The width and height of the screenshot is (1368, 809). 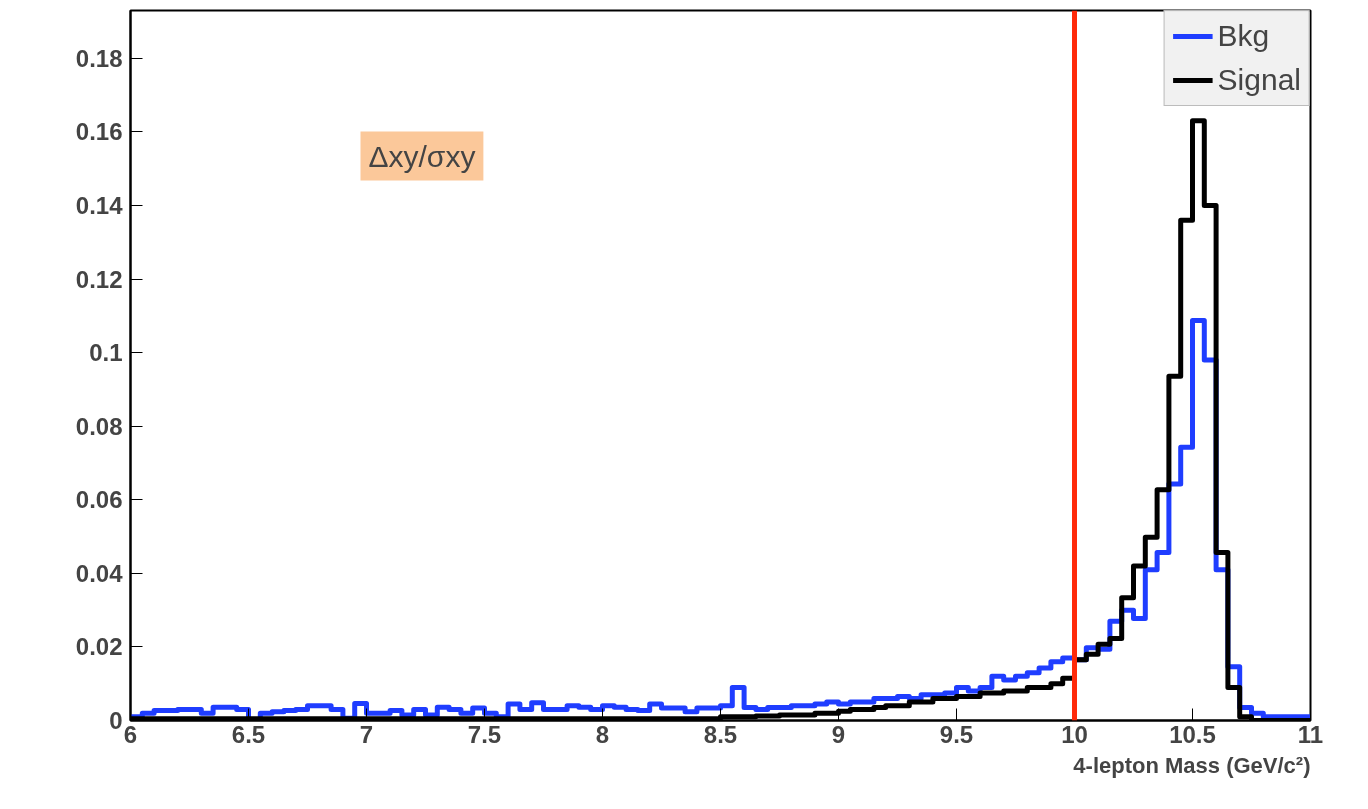 What do you see at coordinates (130, 734) in the screenshot?
I see `x-tick-label: 6` at bounding box center [130, 734].